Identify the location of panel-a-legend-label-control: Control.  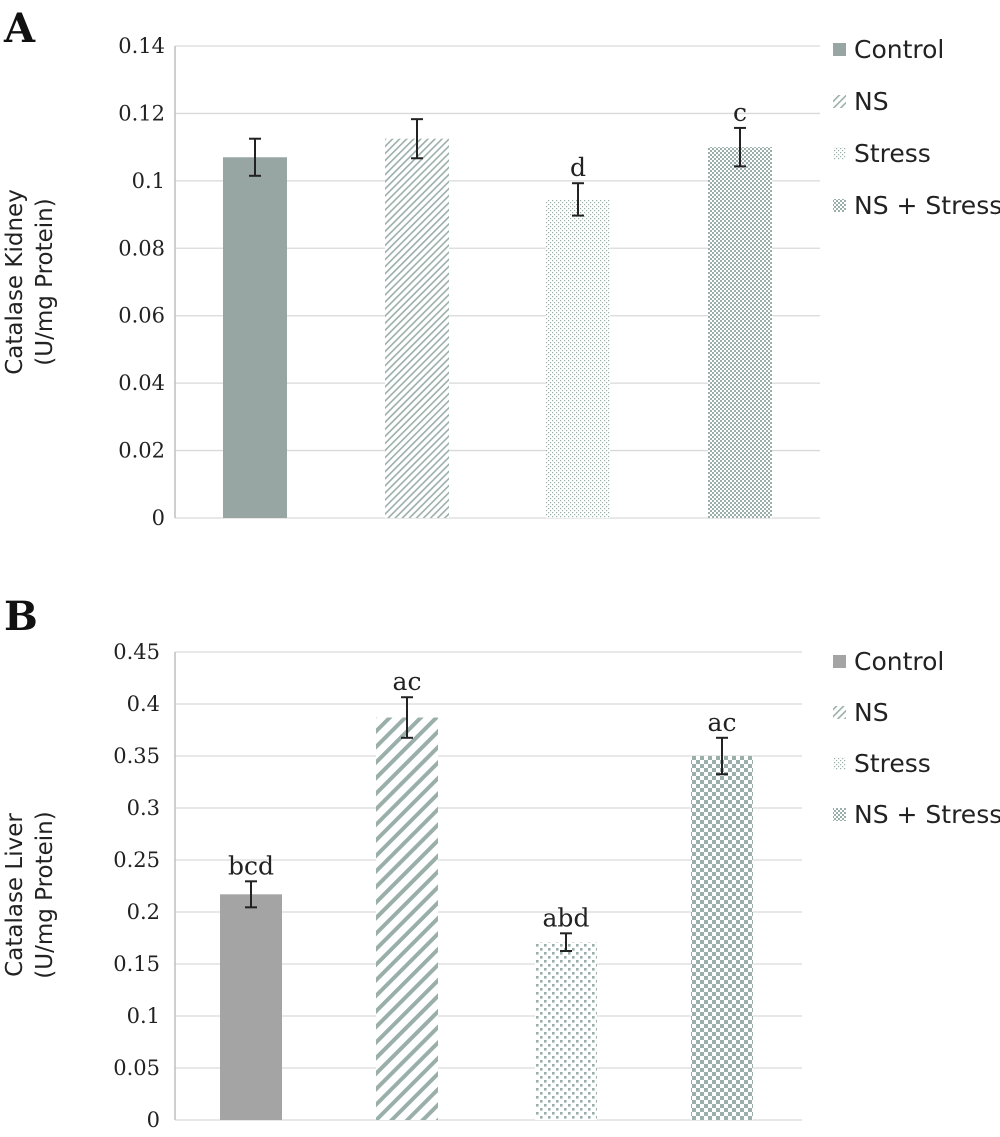
(899, 49).